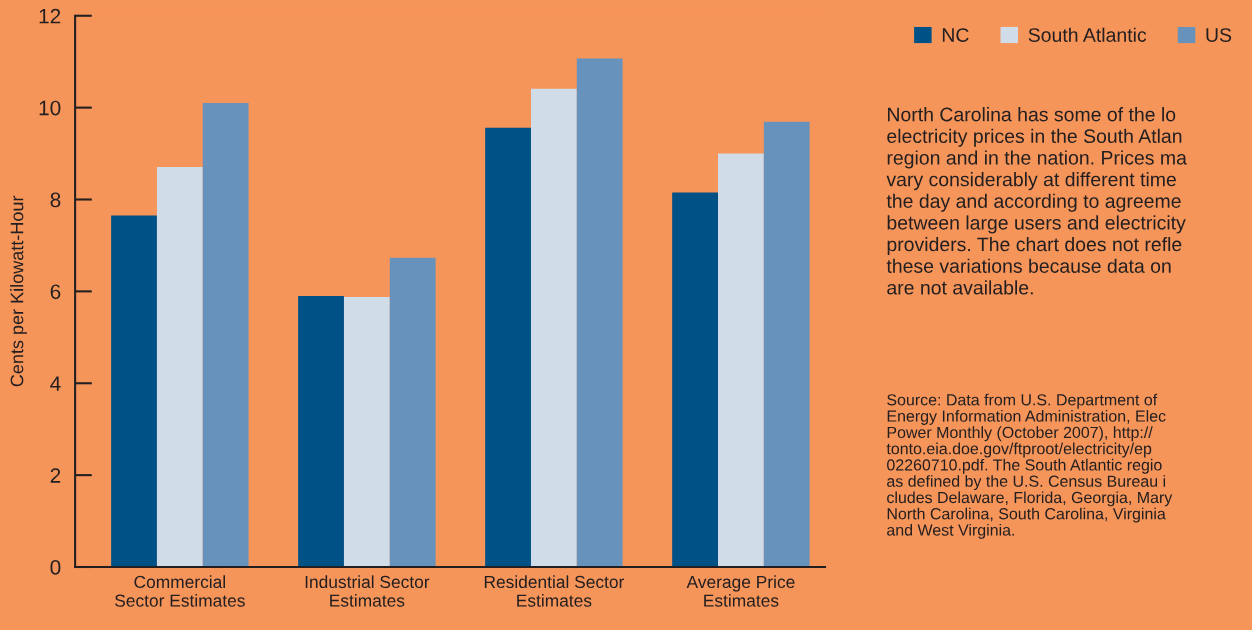 Image resolution: width=1252 pixels, height=630 pixels. I want to click on y-tick-label: 4, so click(55, 383).